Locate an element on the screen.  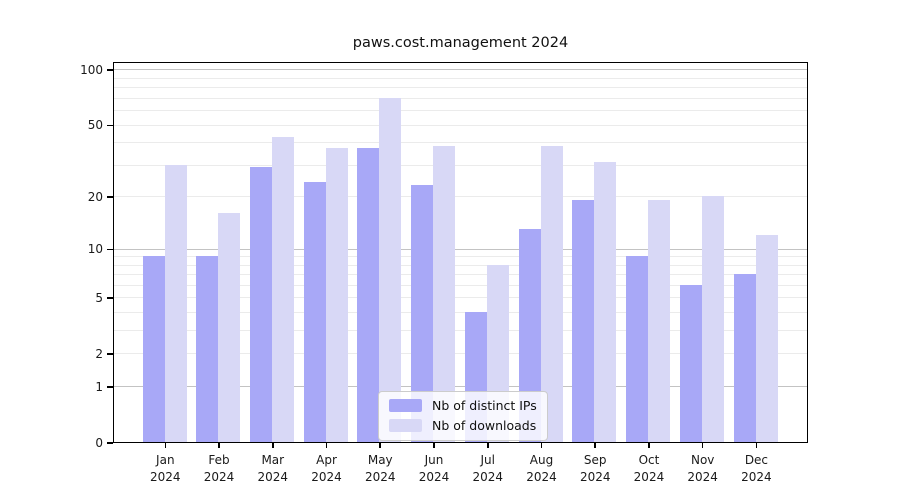
x-tick-sep is located at coordinates (595, 445).